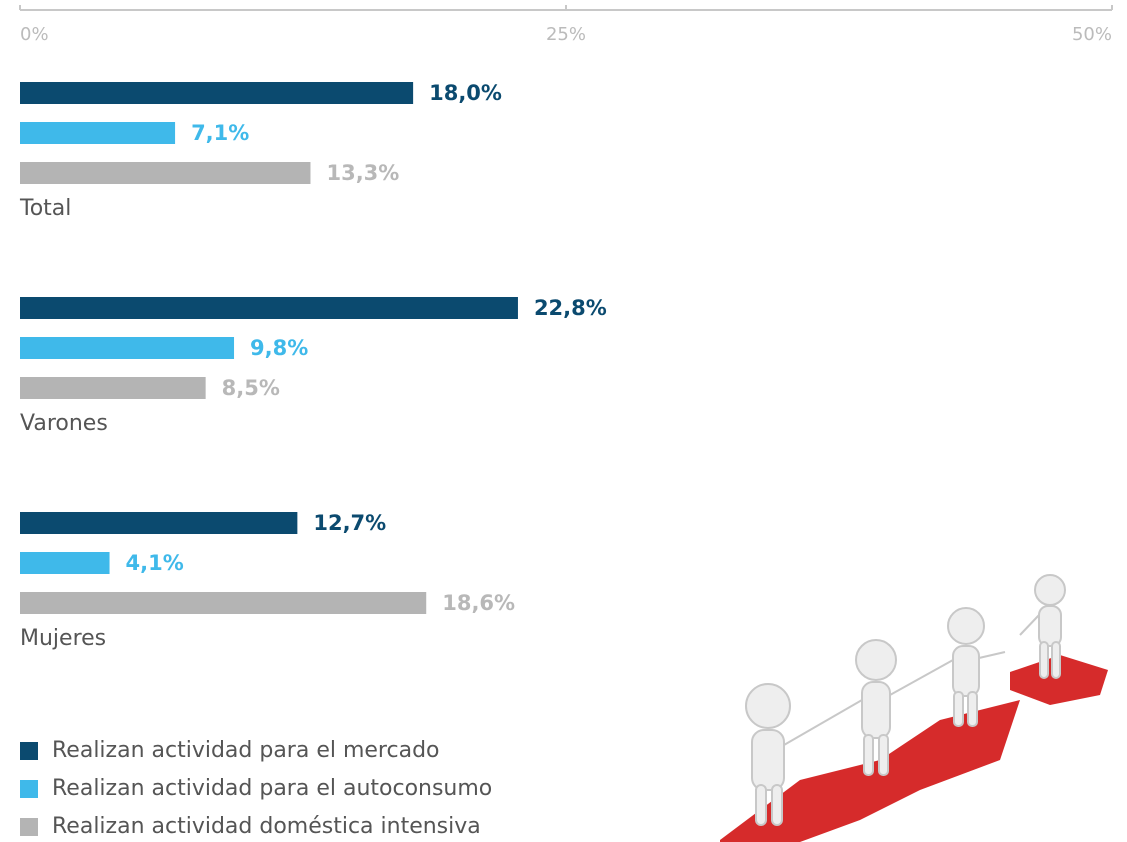 The width and height of the screenshot is (1127, 842). What do you see at coordinates (251, 388) in the screenshot?
I see `value-label: 8,5%` at bounding box center [251, 388].